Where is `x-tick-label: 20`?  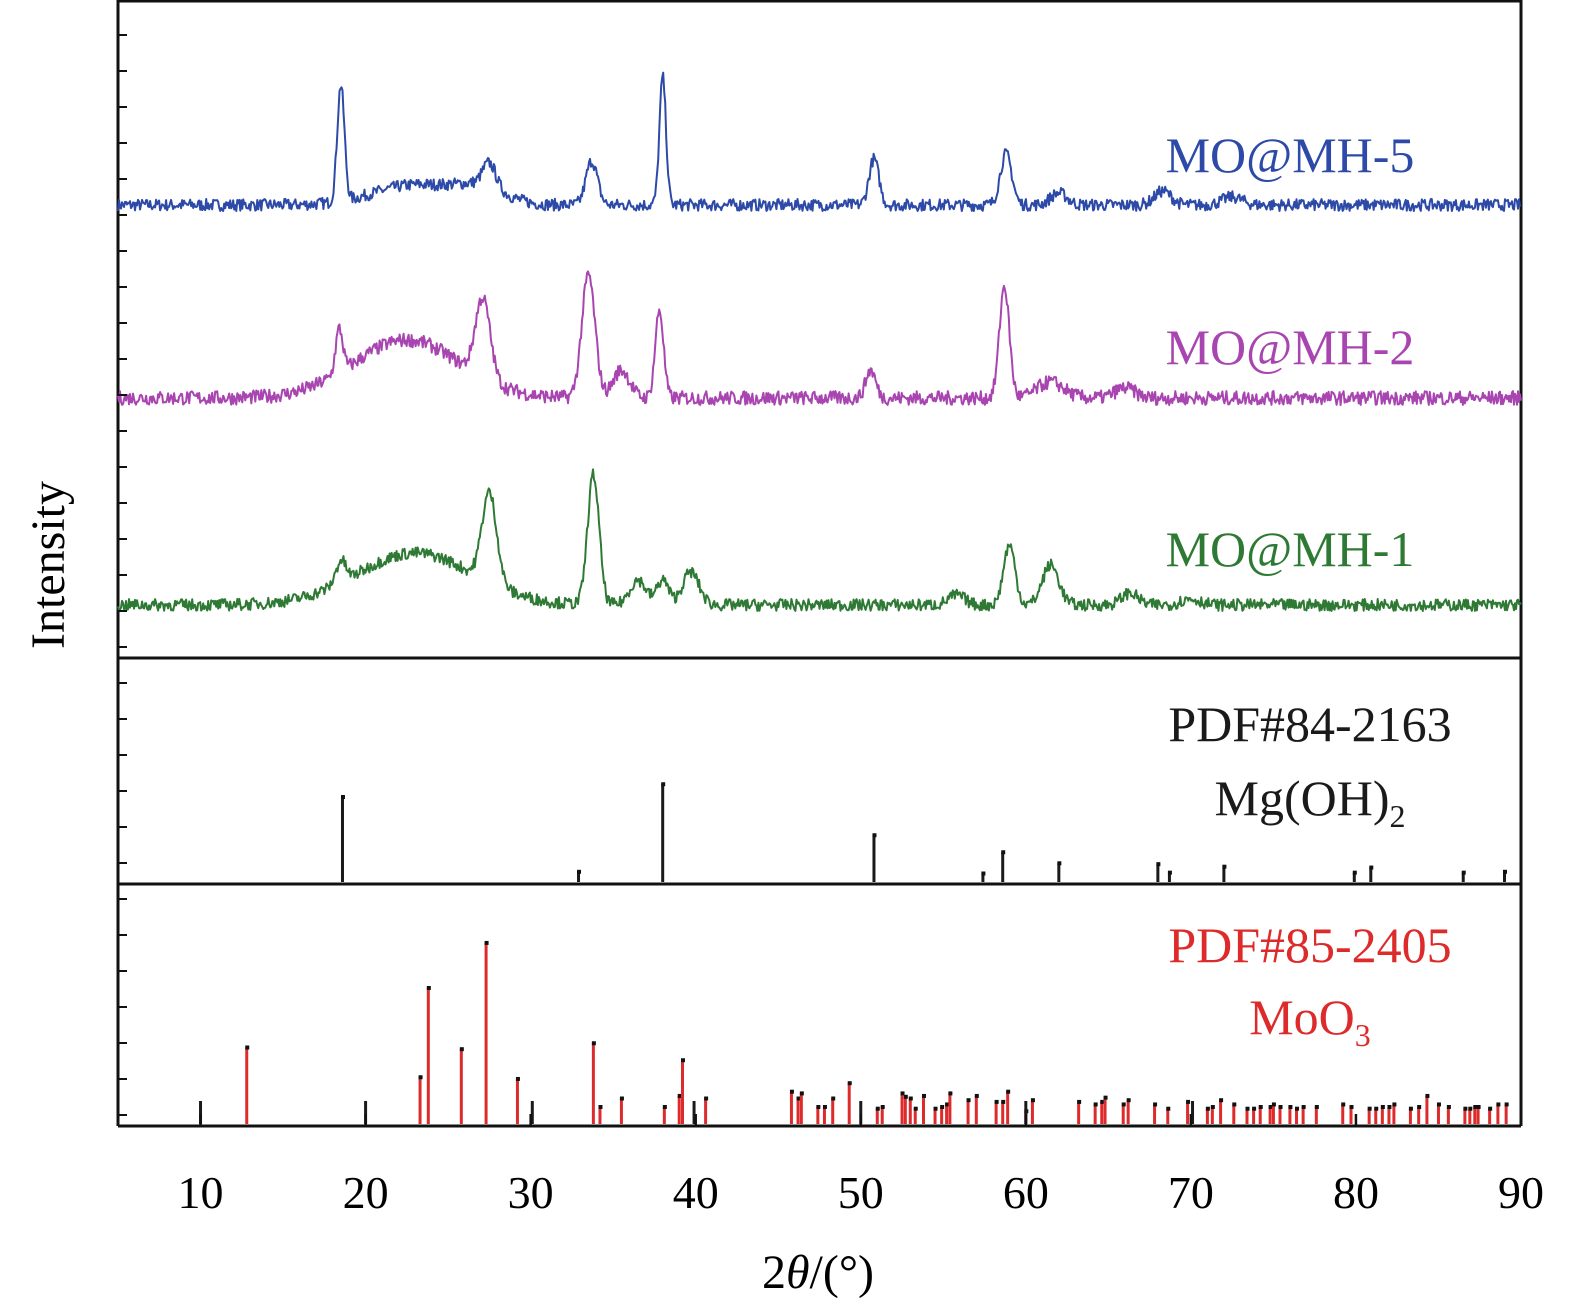
x-tick-label: 20 is located at coordinates (366, 1192).